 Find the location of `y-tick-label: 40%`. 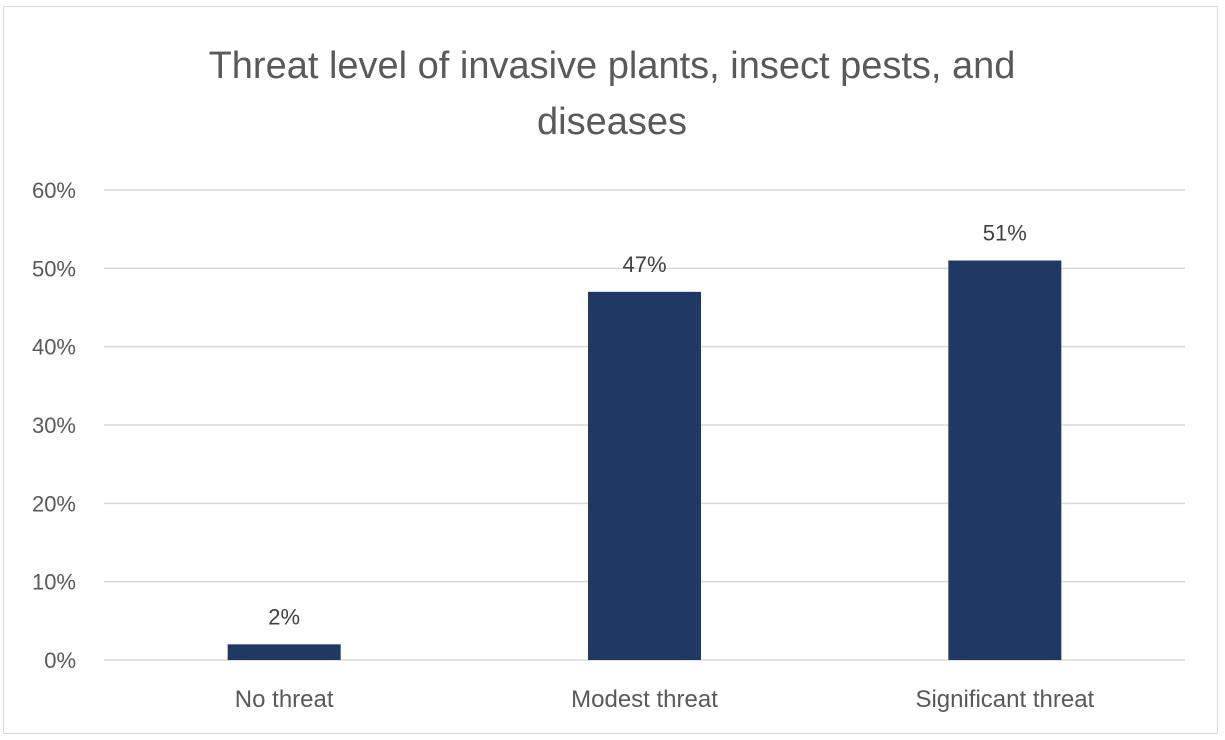

y-tick-label: 40% is located at coordinates (54, 347).